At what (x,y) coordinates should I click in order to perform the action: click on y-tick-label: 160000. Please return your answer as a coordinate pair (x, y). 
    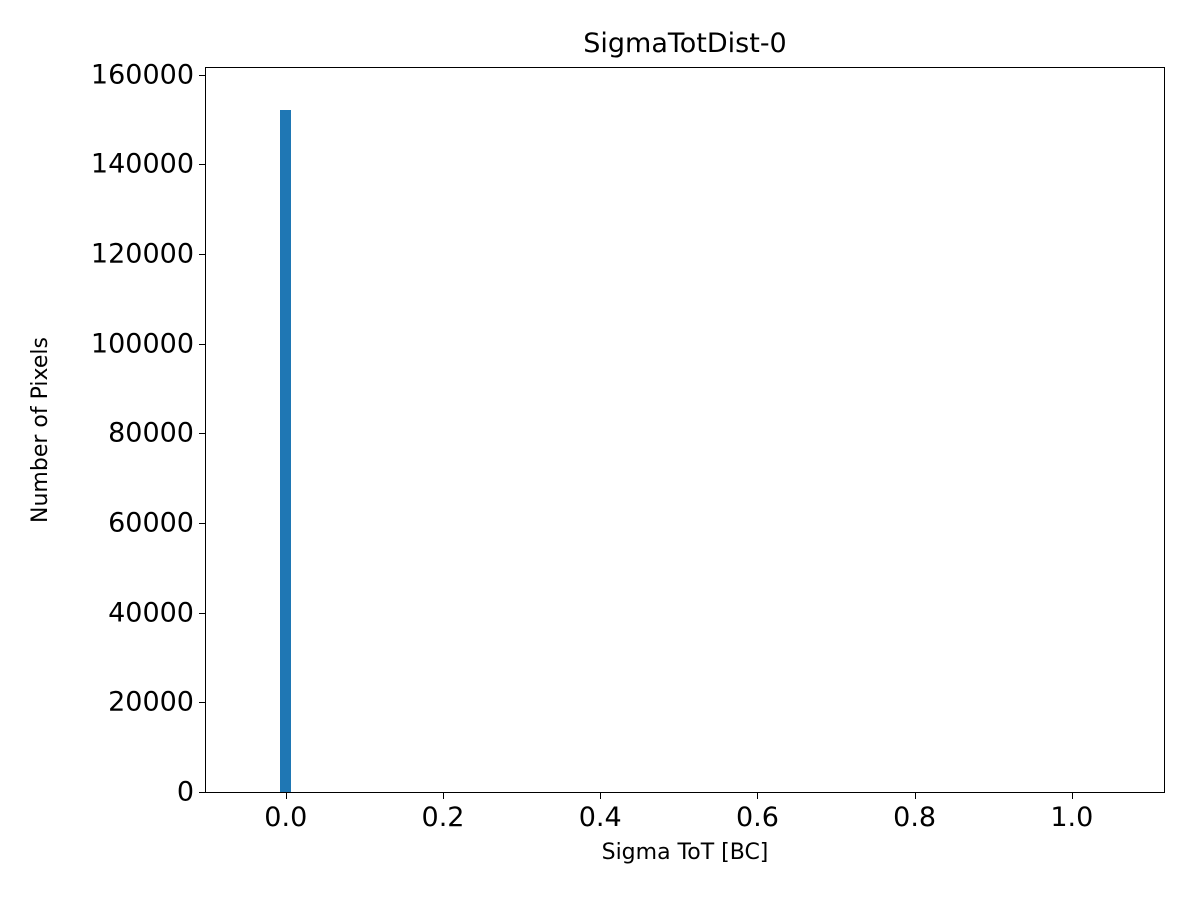
    Looking at the image, I should click on (142, 75).